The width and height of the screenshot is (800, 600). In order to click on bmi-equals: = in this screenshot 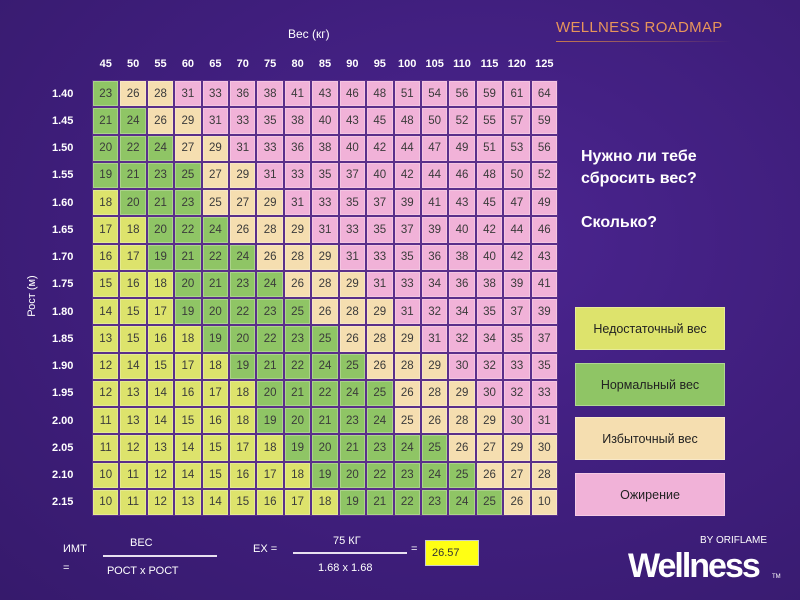, I will do `click(66, 568)`.